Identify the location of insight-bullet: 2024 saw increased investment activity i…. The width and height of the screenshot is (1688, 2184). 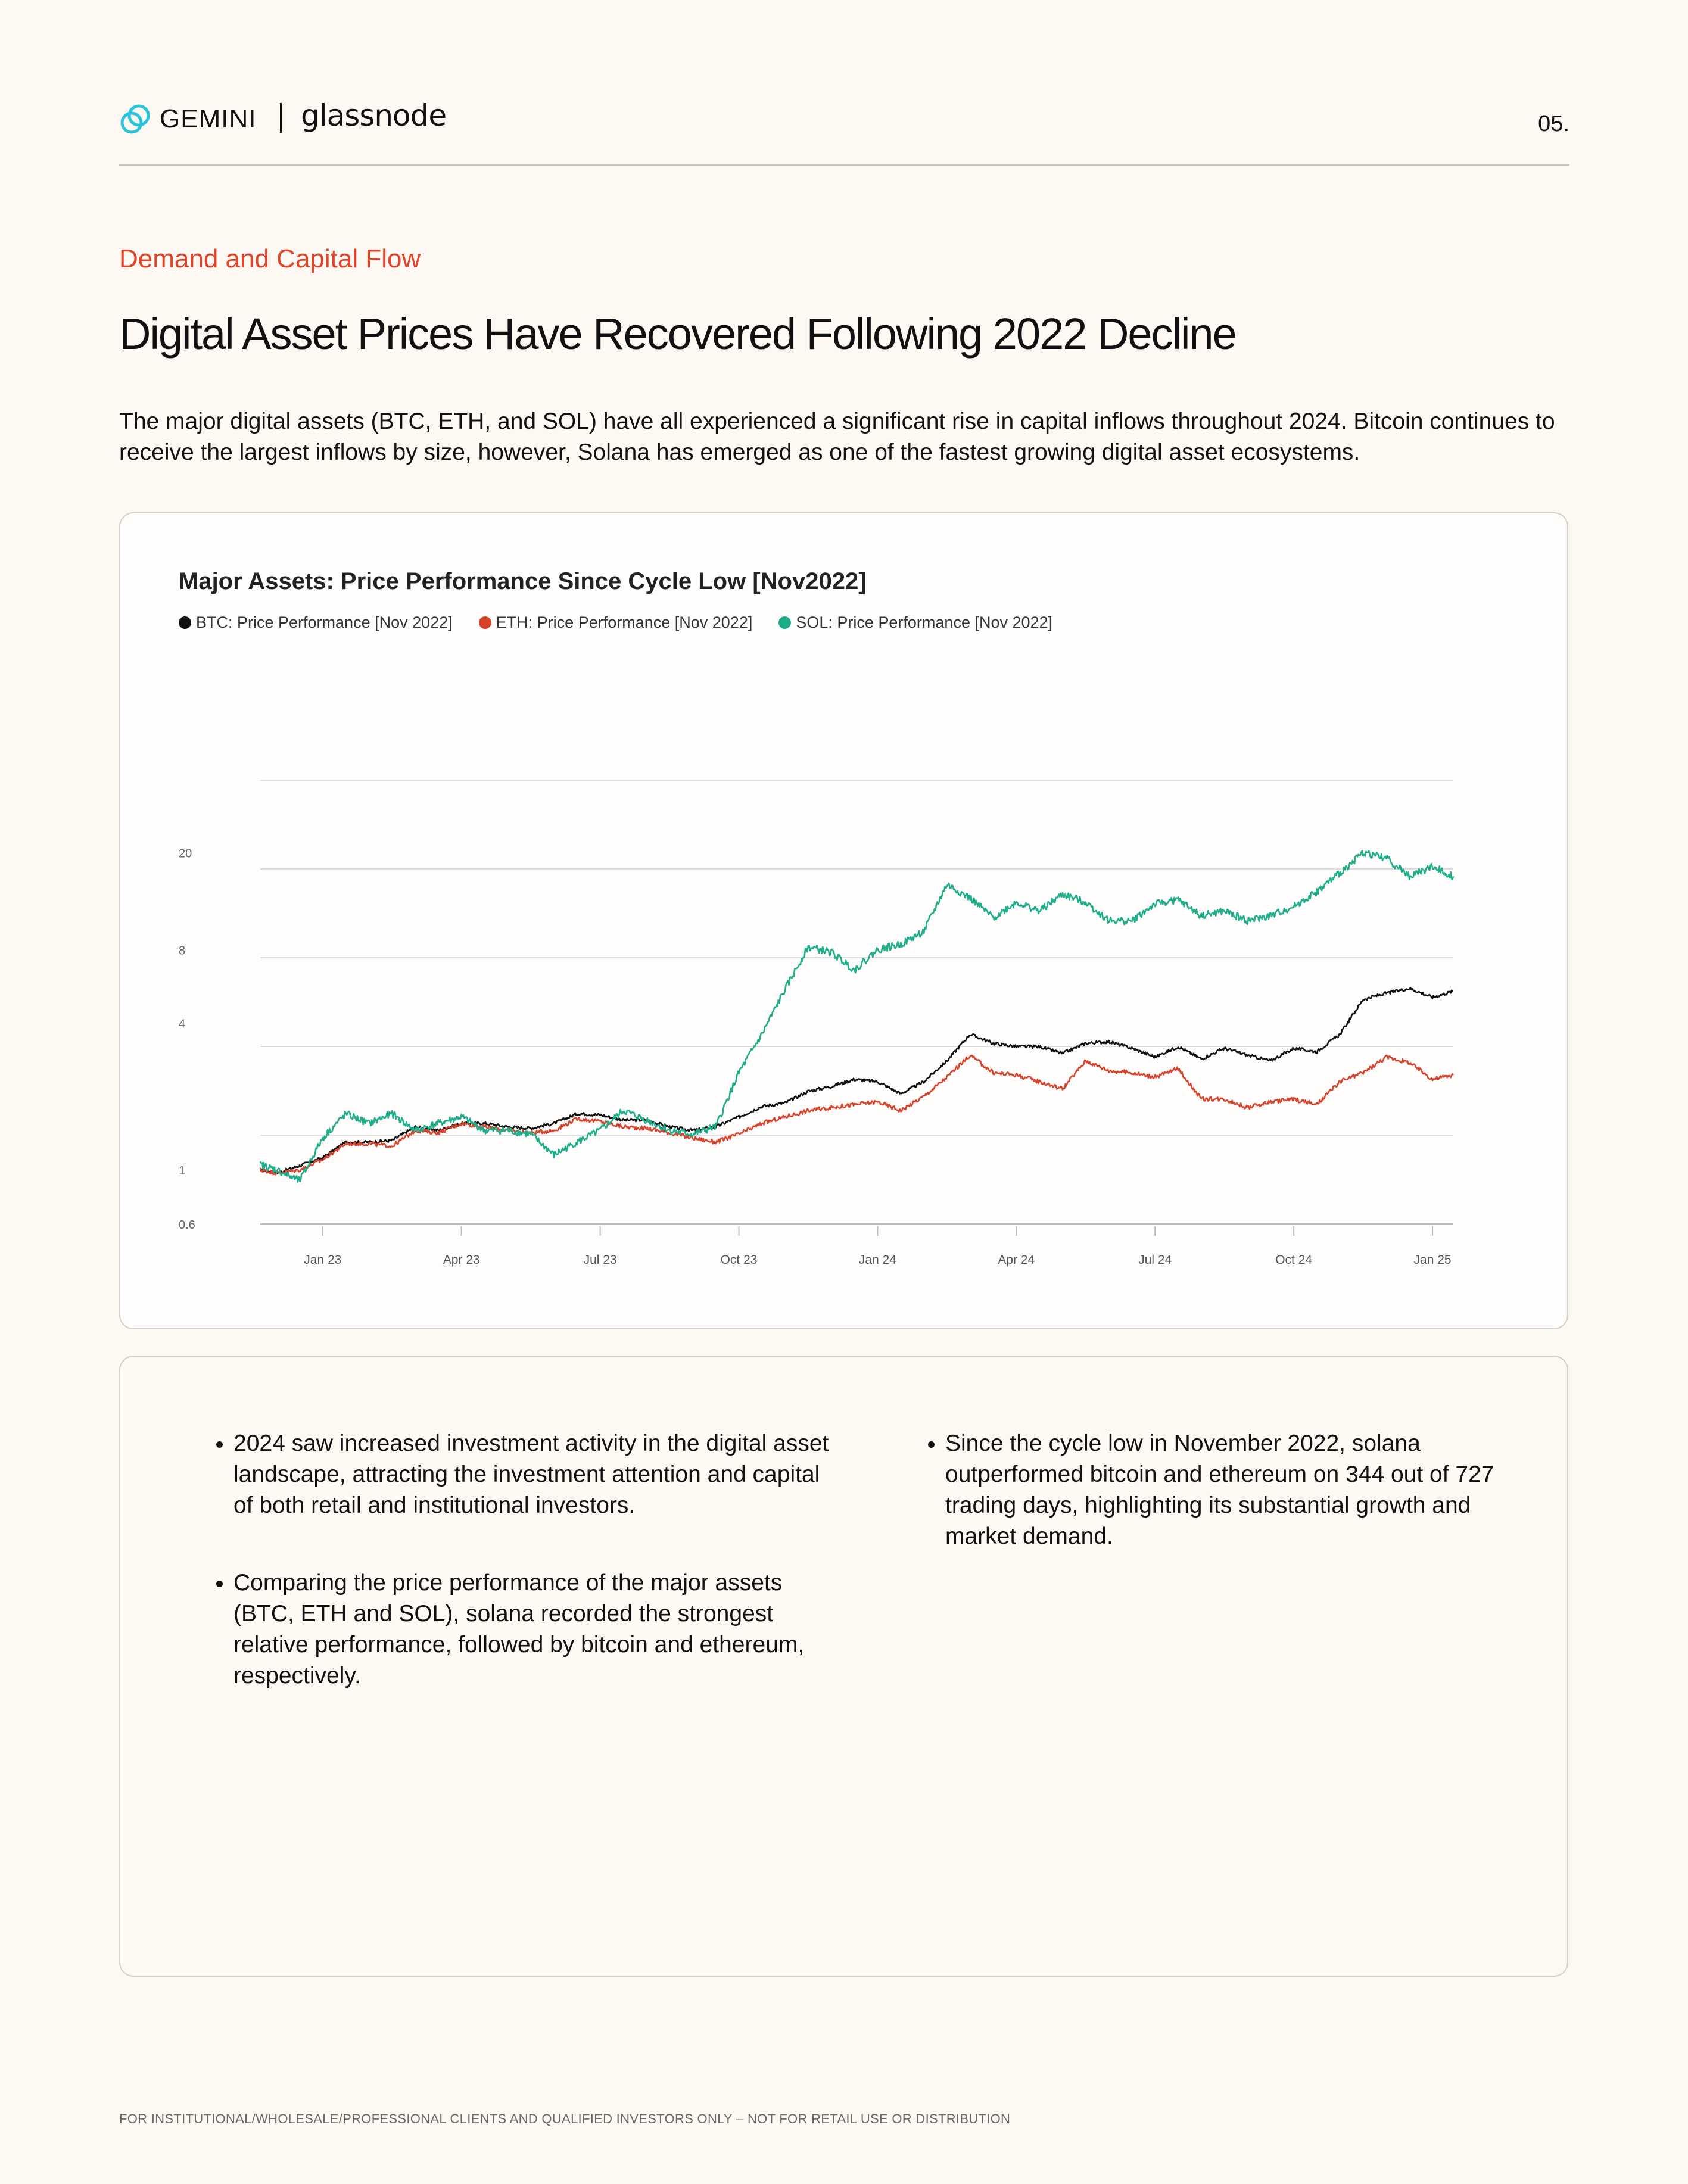
(531, 1474).